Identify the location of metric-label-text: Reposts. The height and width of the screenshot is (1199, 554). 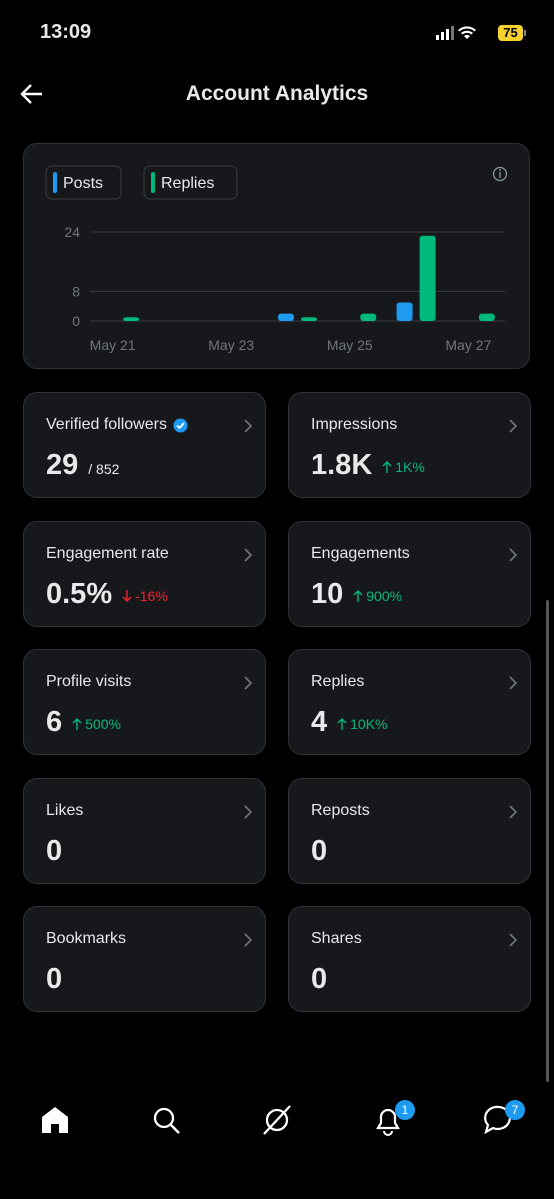
(340, 810).